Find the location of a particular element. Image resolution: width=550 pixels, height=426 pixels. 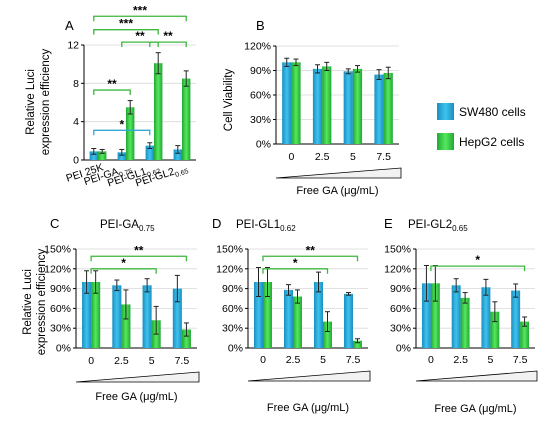

legend-swatch-hepg2 is located at coordinates (445, 141).